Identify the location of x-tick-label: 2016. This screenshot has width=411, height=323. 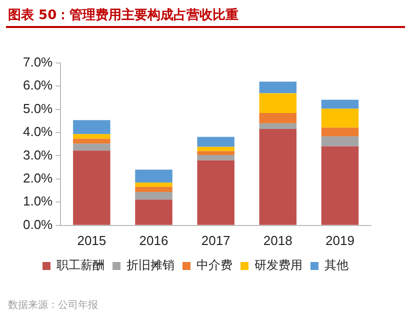
(153, 240).